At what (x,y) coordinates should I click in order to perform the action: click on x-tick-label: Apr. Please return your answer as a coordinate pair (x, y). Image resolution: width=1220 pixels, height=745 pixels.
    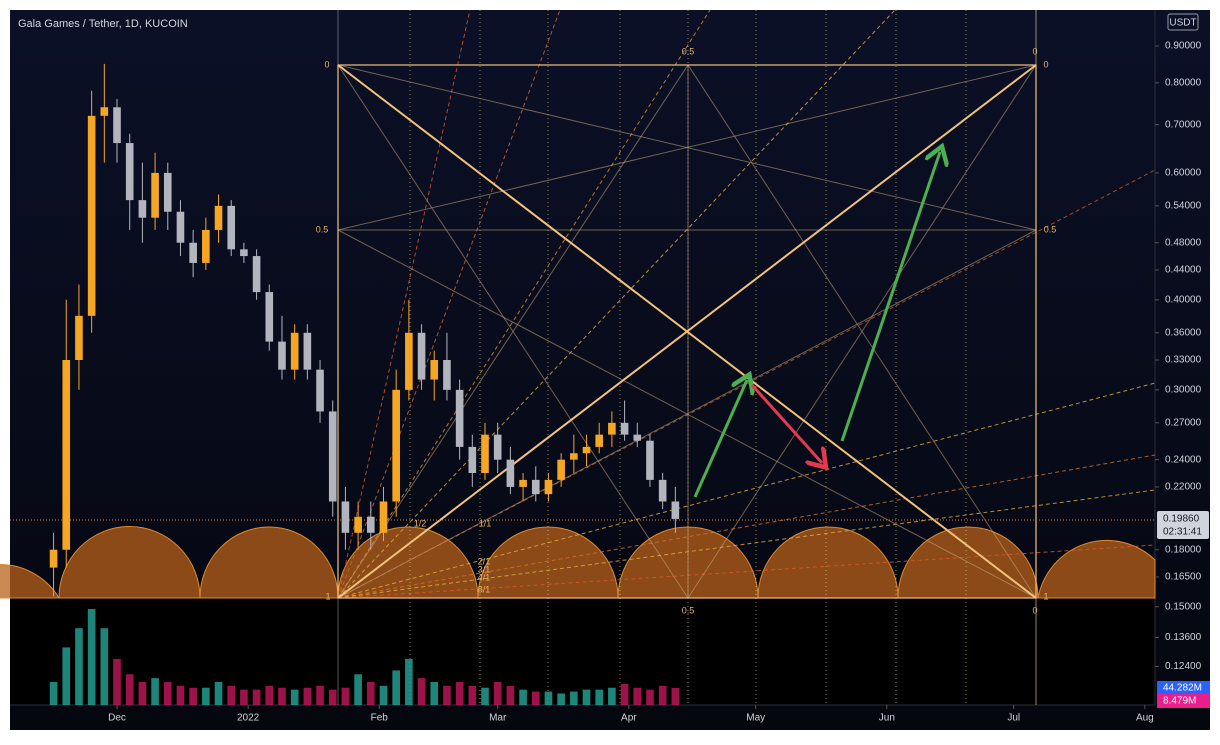
    Looking at the image, I should click on (629, 718).